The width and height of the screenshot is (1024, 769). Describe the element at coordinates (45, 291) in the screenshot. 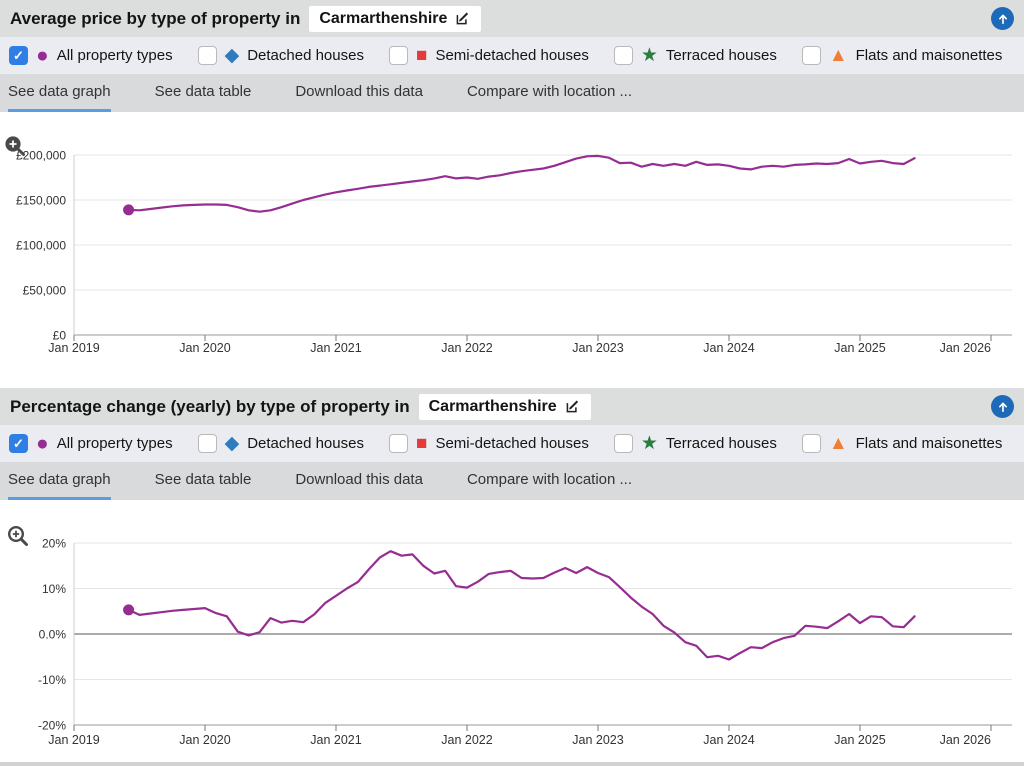

I see `y-axis-tick-label: £50,000` at that location.